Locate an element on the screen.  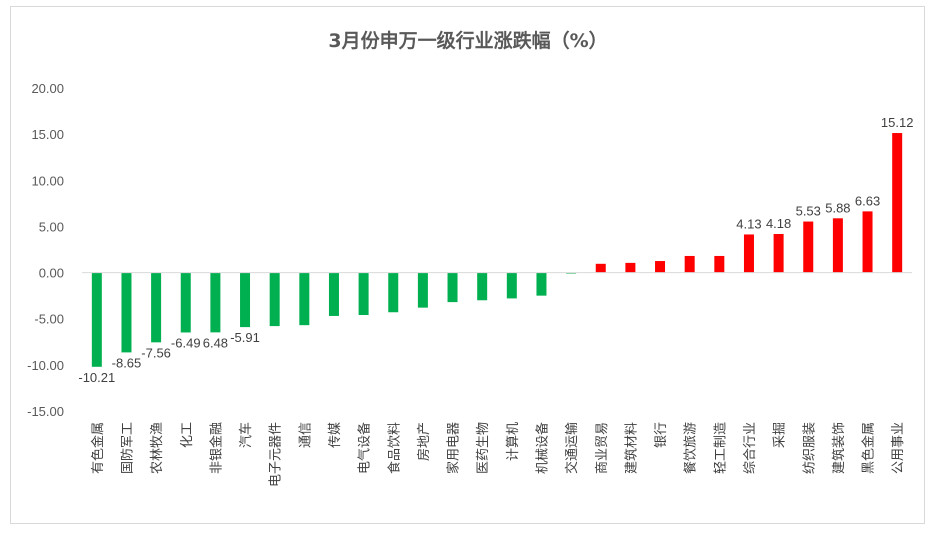
chart-title: 3月份申万一级行业涨跌幅（%） is located at coordinates (468, 41).